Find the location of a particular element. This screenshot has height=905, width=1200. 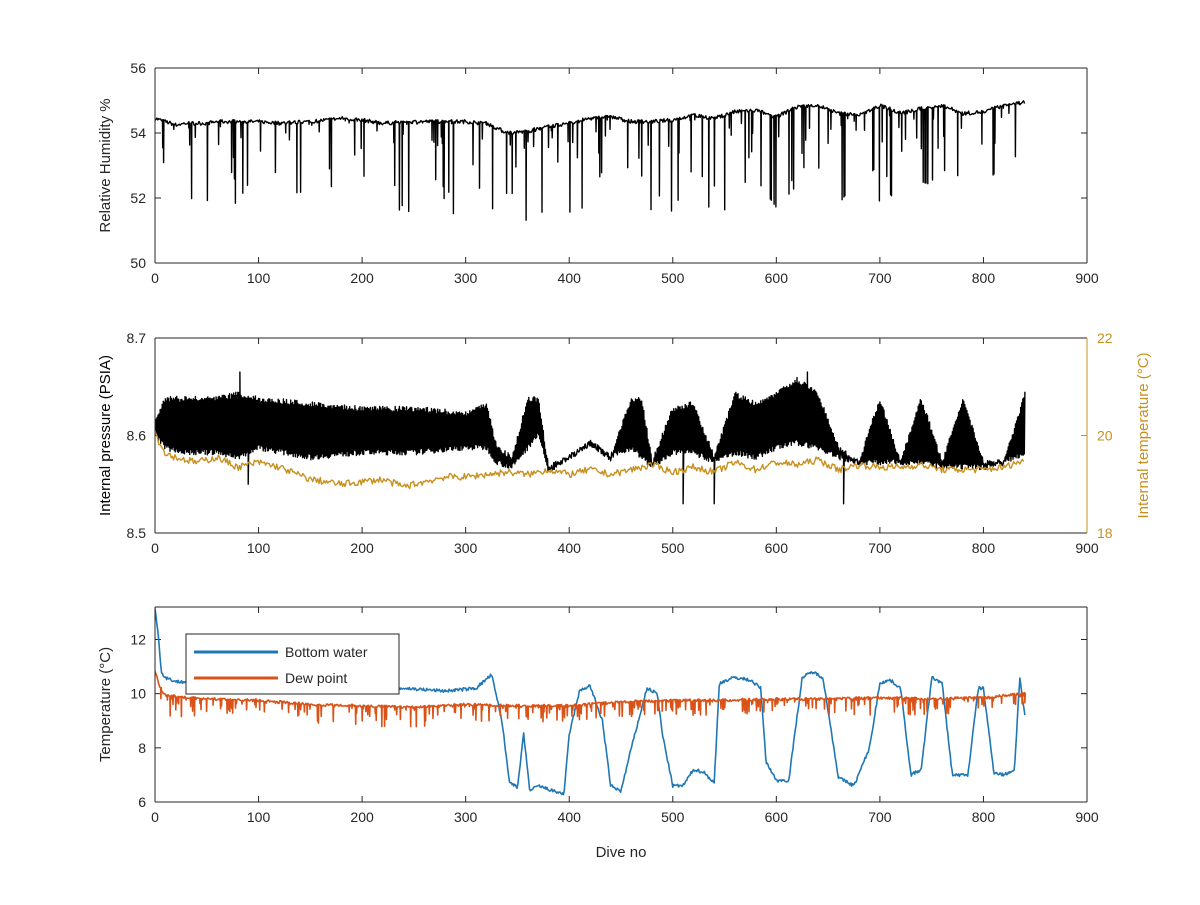

y-tick-label: 8.6 is located at coordinates (137, 436).